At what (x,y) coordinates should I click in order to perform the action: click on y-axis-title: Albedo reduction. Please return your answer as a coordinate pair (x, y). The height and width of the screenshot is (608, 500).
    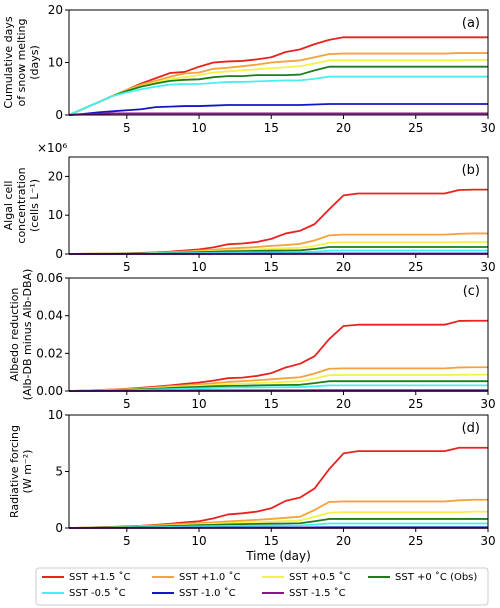
    Looking at the image, I should click on (14, 335).